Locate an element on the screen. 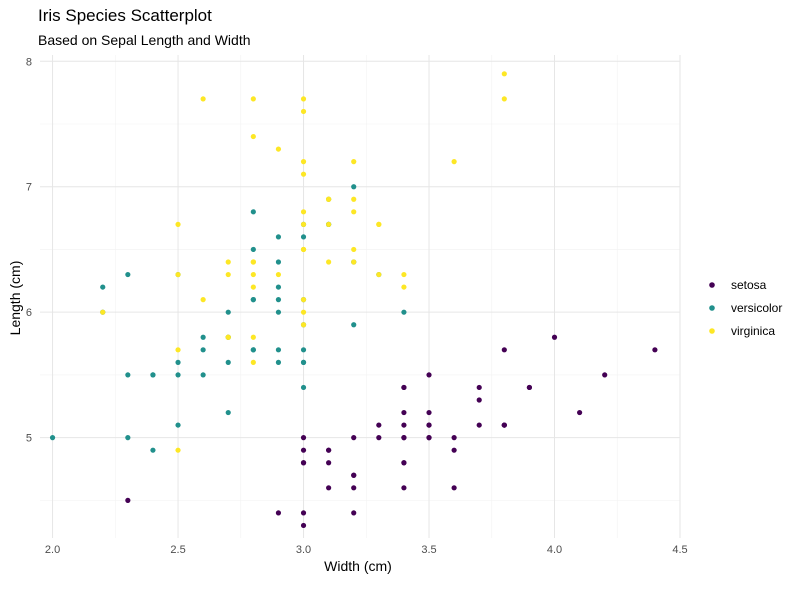 This screenshot has width=800, height=600. x-tick-label: 3.5 is located at coordinates (428, 550).